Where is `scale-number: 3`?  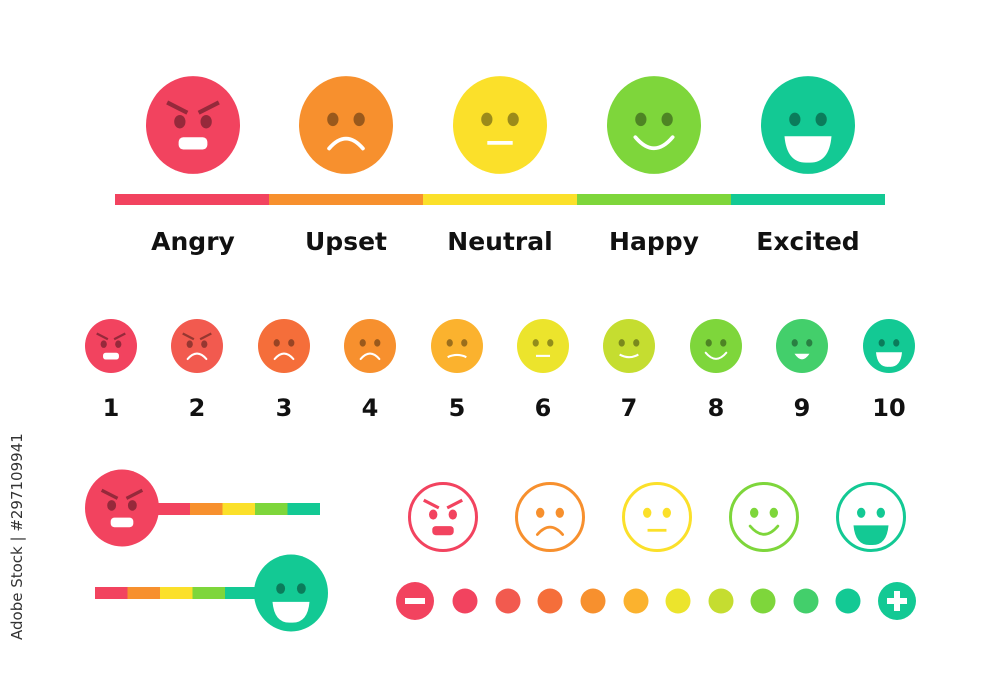
scale-number: 3 is located at coordinates (284, 408).